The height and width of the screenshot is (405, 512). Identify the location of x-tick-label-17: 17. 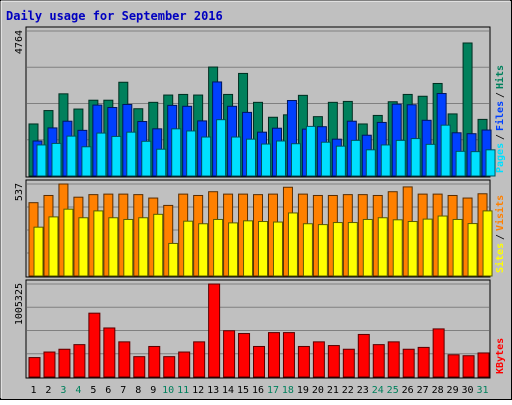
(273, 390).